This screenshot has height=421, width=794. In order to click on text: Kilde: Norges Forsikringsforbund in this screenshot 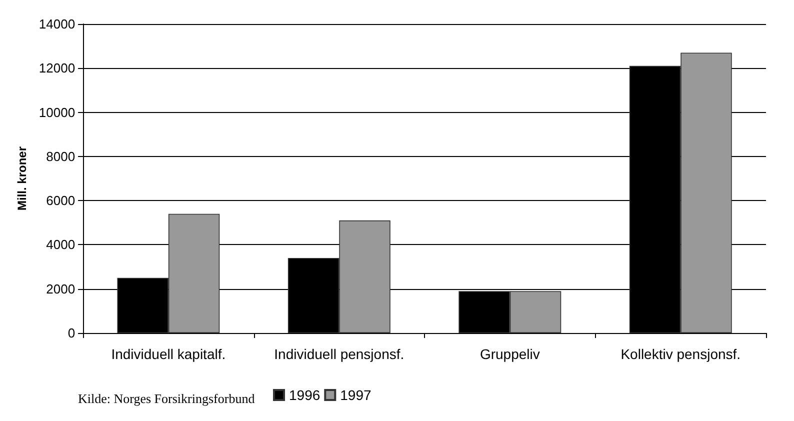, I will do `click(167, 398)`.